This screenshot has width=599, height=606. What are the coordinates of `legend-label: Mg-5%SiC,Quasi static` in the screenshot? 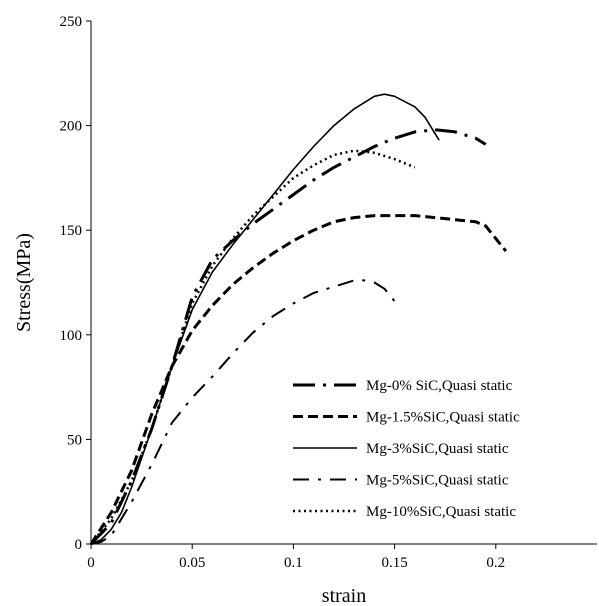 It's located at (437, 481).